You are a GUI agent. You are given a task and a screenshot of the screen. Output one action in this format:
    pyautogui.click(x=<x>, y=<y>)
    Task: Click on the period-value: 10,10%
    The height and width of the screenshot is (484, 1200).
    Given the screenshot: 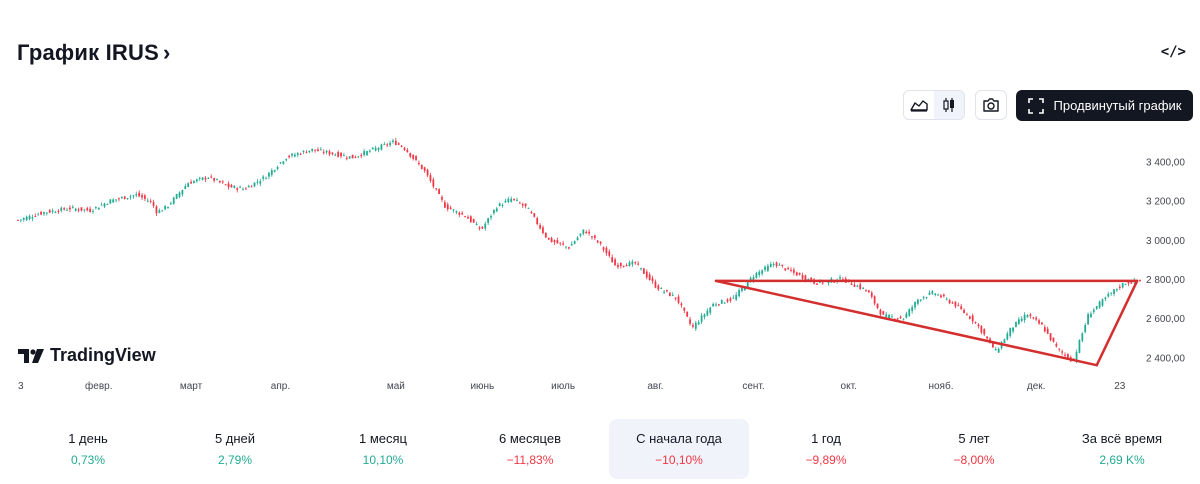 What is the action you would take?
    pyautogui.click(x=383, y=460)
    